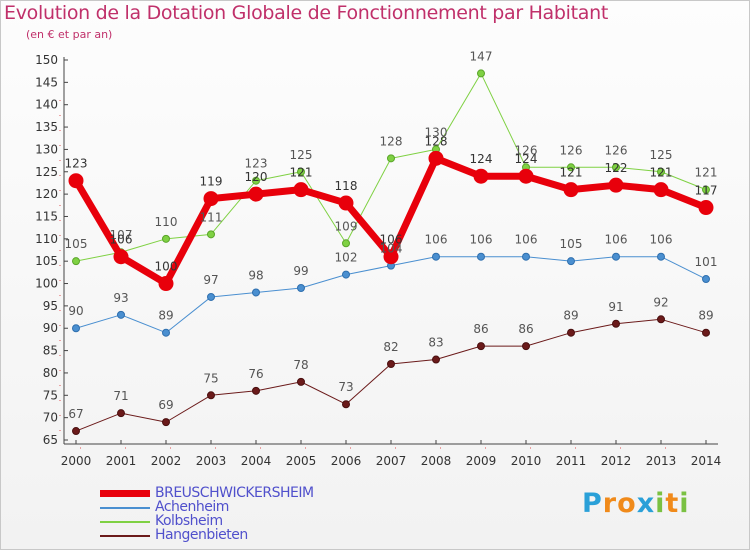 The width and height of the screenshot is (750, 550). I want to click on logo-letter: o, so click(627, 503).